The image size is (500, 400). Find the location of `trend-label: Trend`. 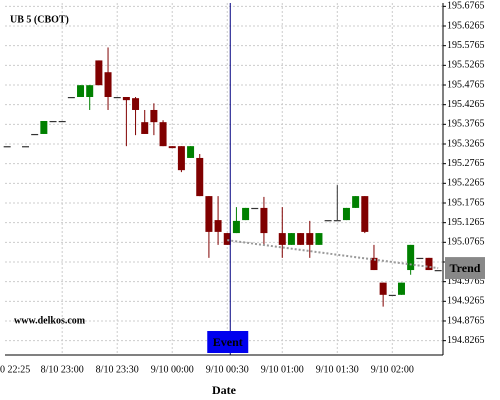

trend-label: Trend is located at coordinates (465, 268).